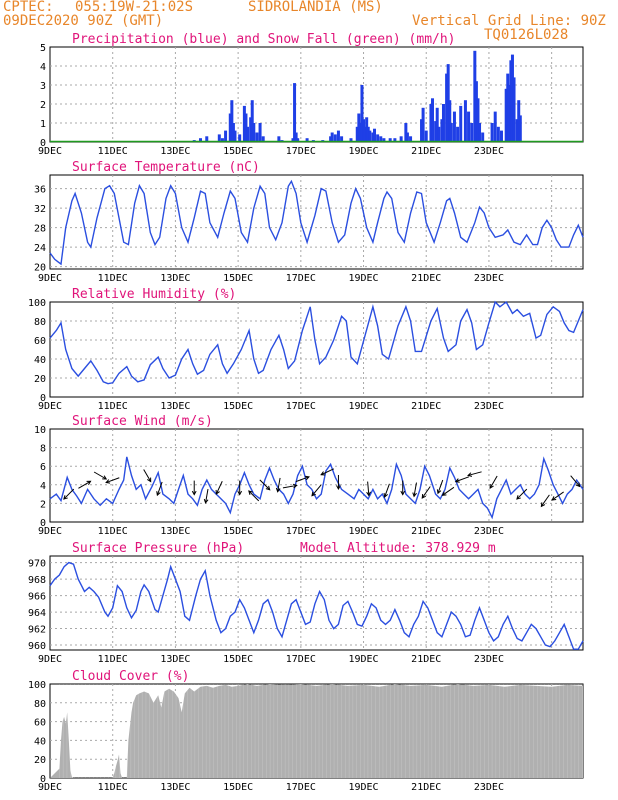  Describe the element at coordinates (301, 151) in the screenshot. I see `precip-xtick-label: 17DEC` at that location.